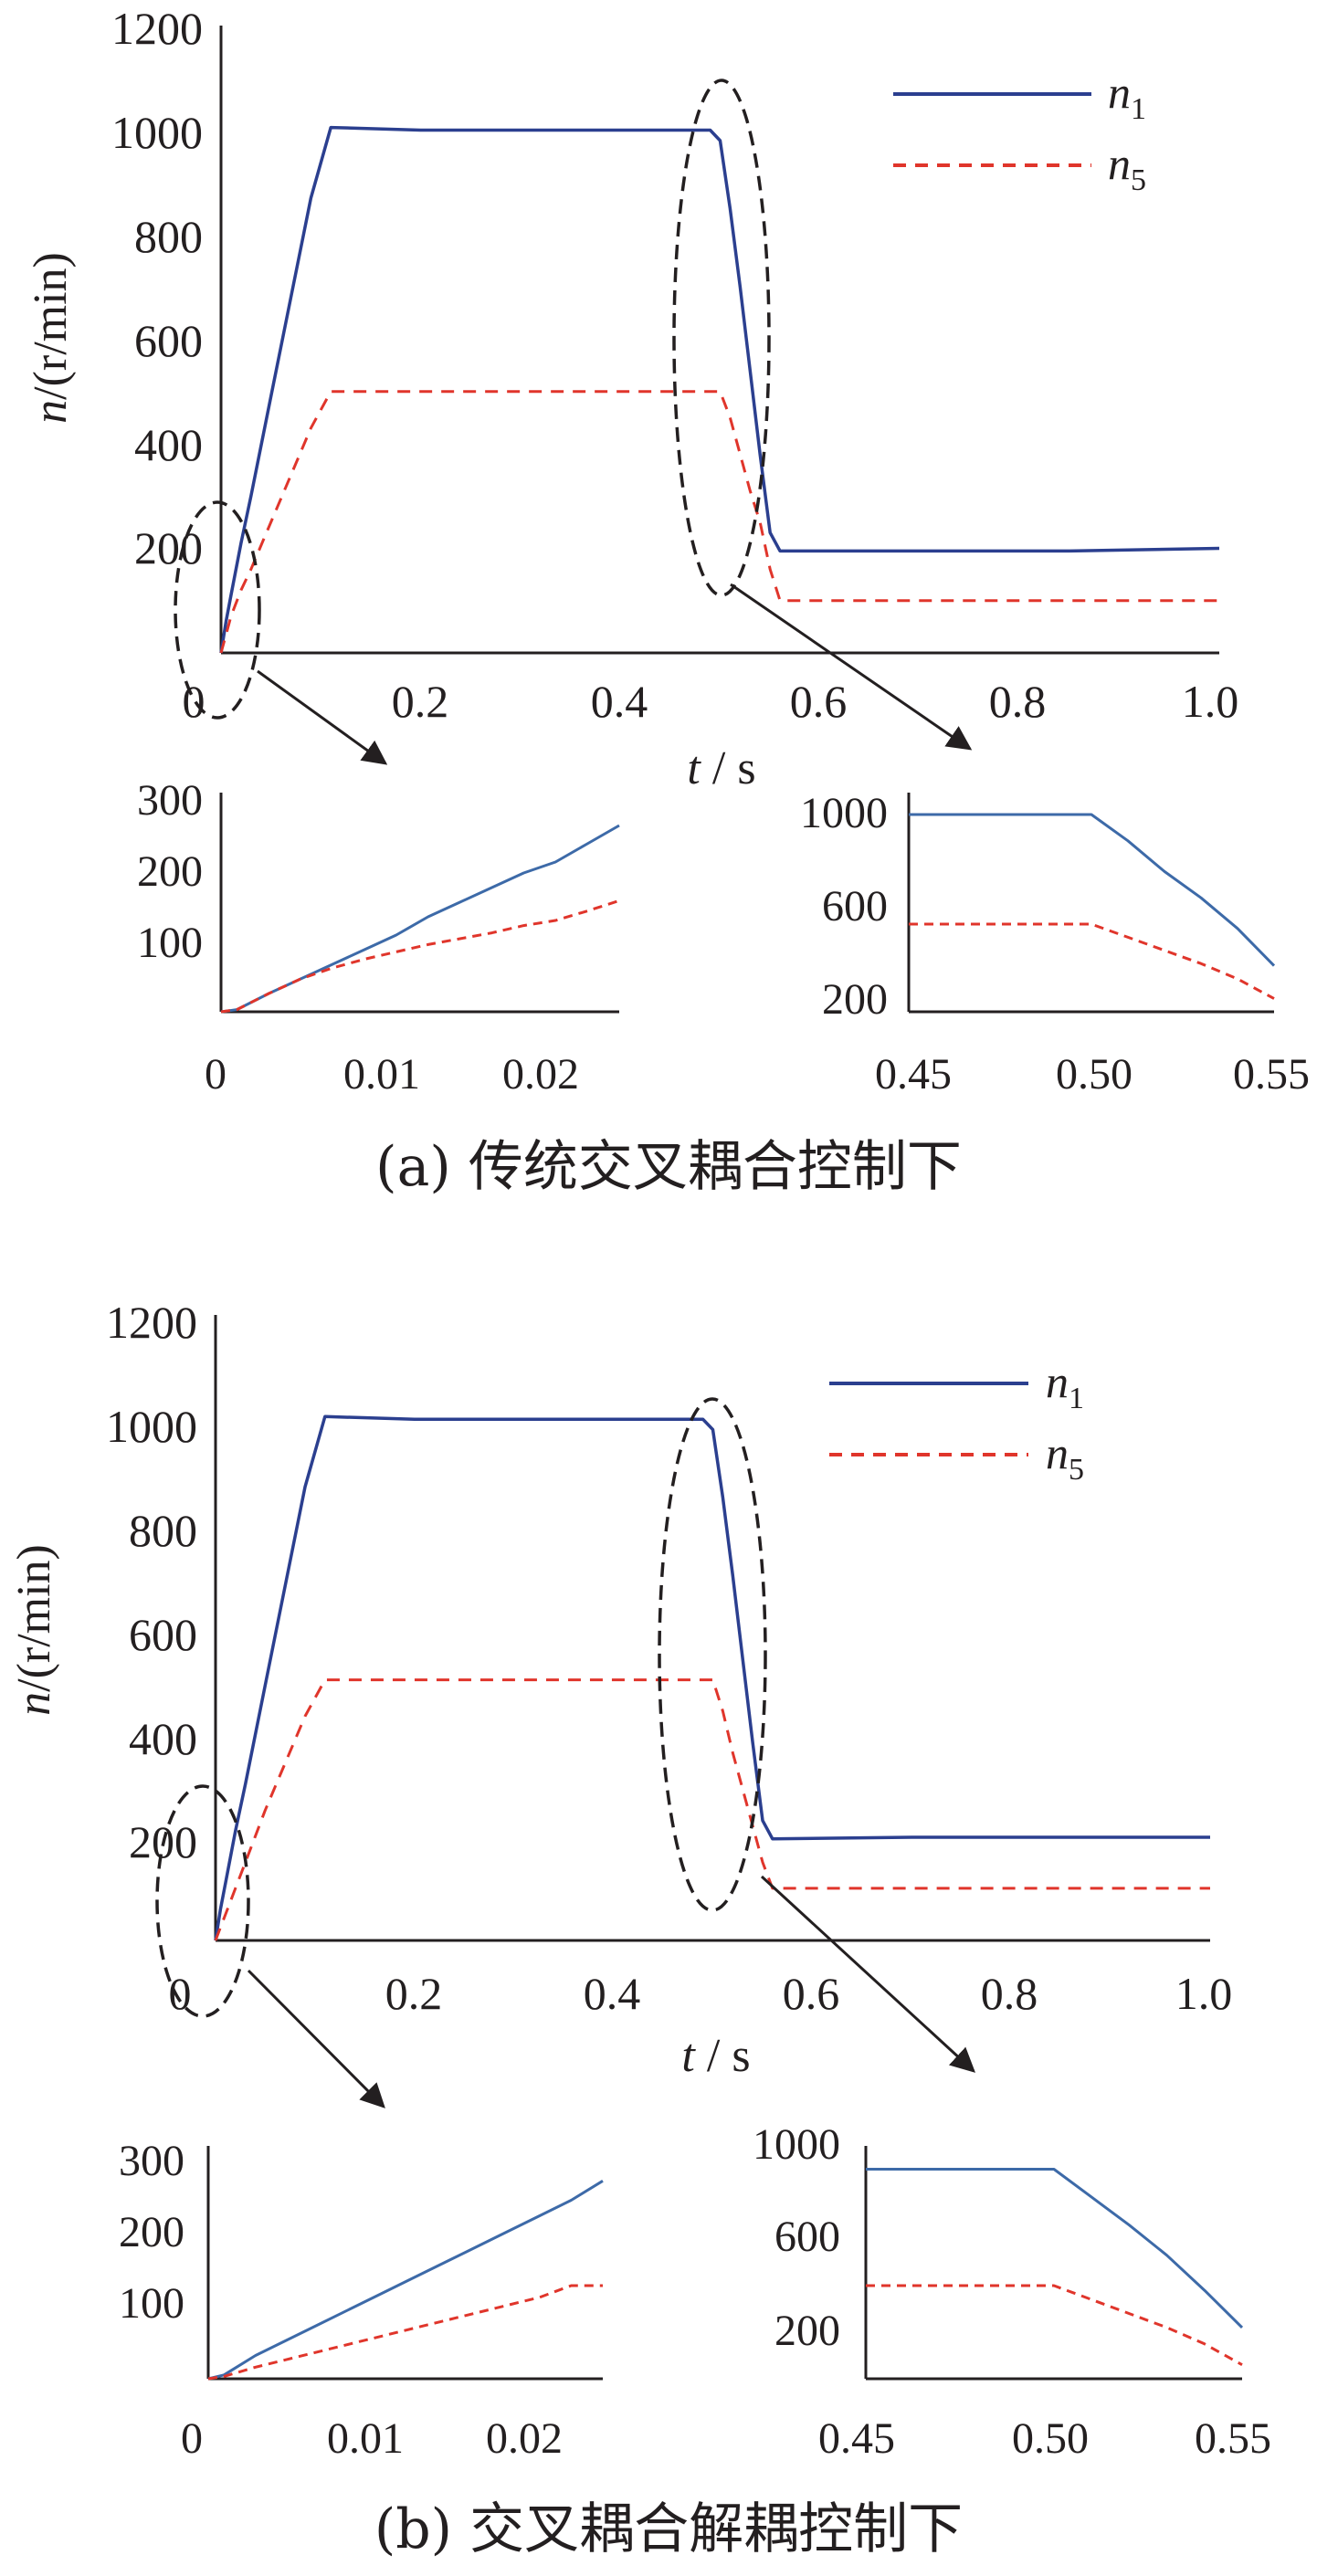  Describe the element at coordinates (668, 1167) in the screenshot. I see `panel-a-caption: (a) 传统交叉耦合控制下` at that location.